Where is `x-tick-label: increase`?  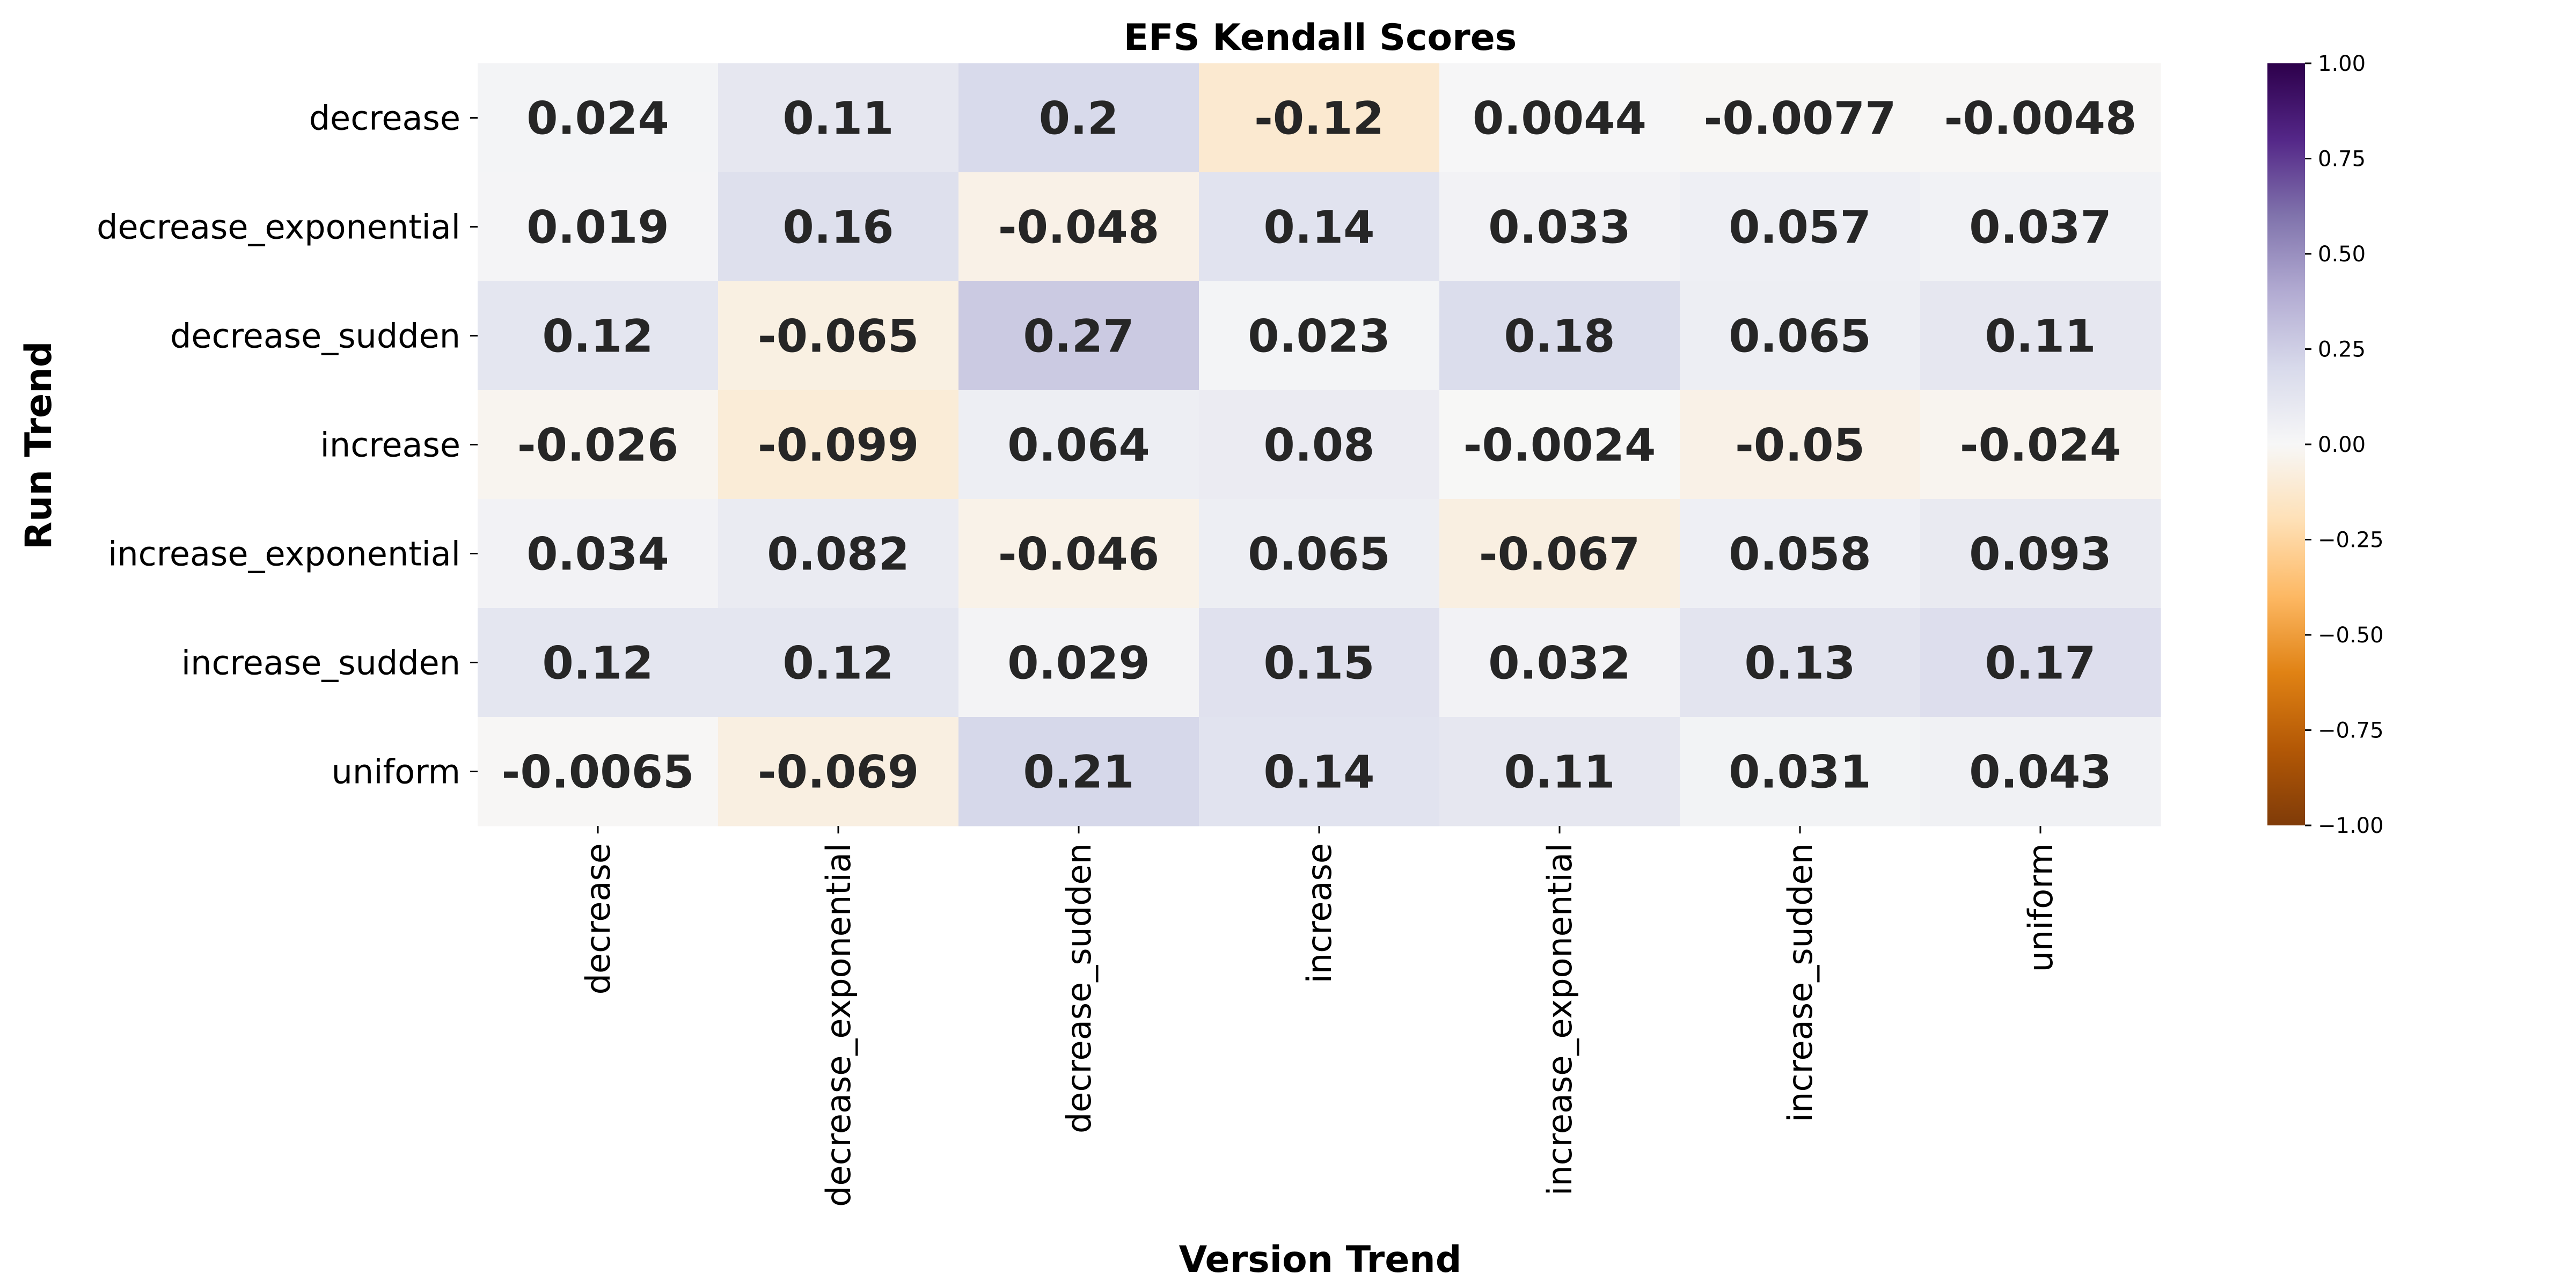
x-tick-label: increase is located at coordinates (1319, 913).